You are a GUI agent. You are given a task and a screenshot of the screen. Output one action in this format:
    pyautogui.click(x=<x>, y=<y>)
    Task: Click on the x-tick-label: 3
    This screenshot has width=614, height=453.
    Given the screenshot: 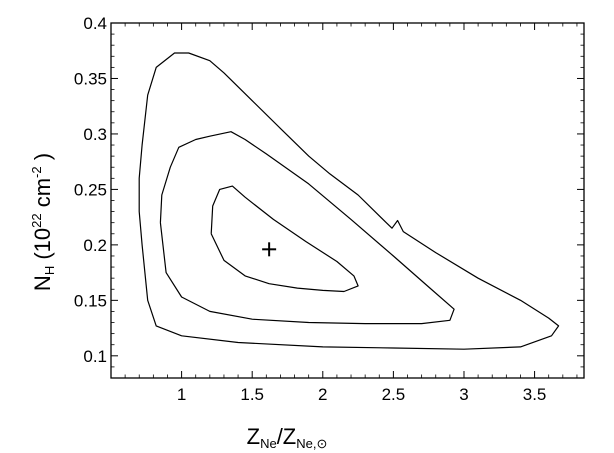 What is the action you would take?
    pyautogui.click(x=463, y=394)
    